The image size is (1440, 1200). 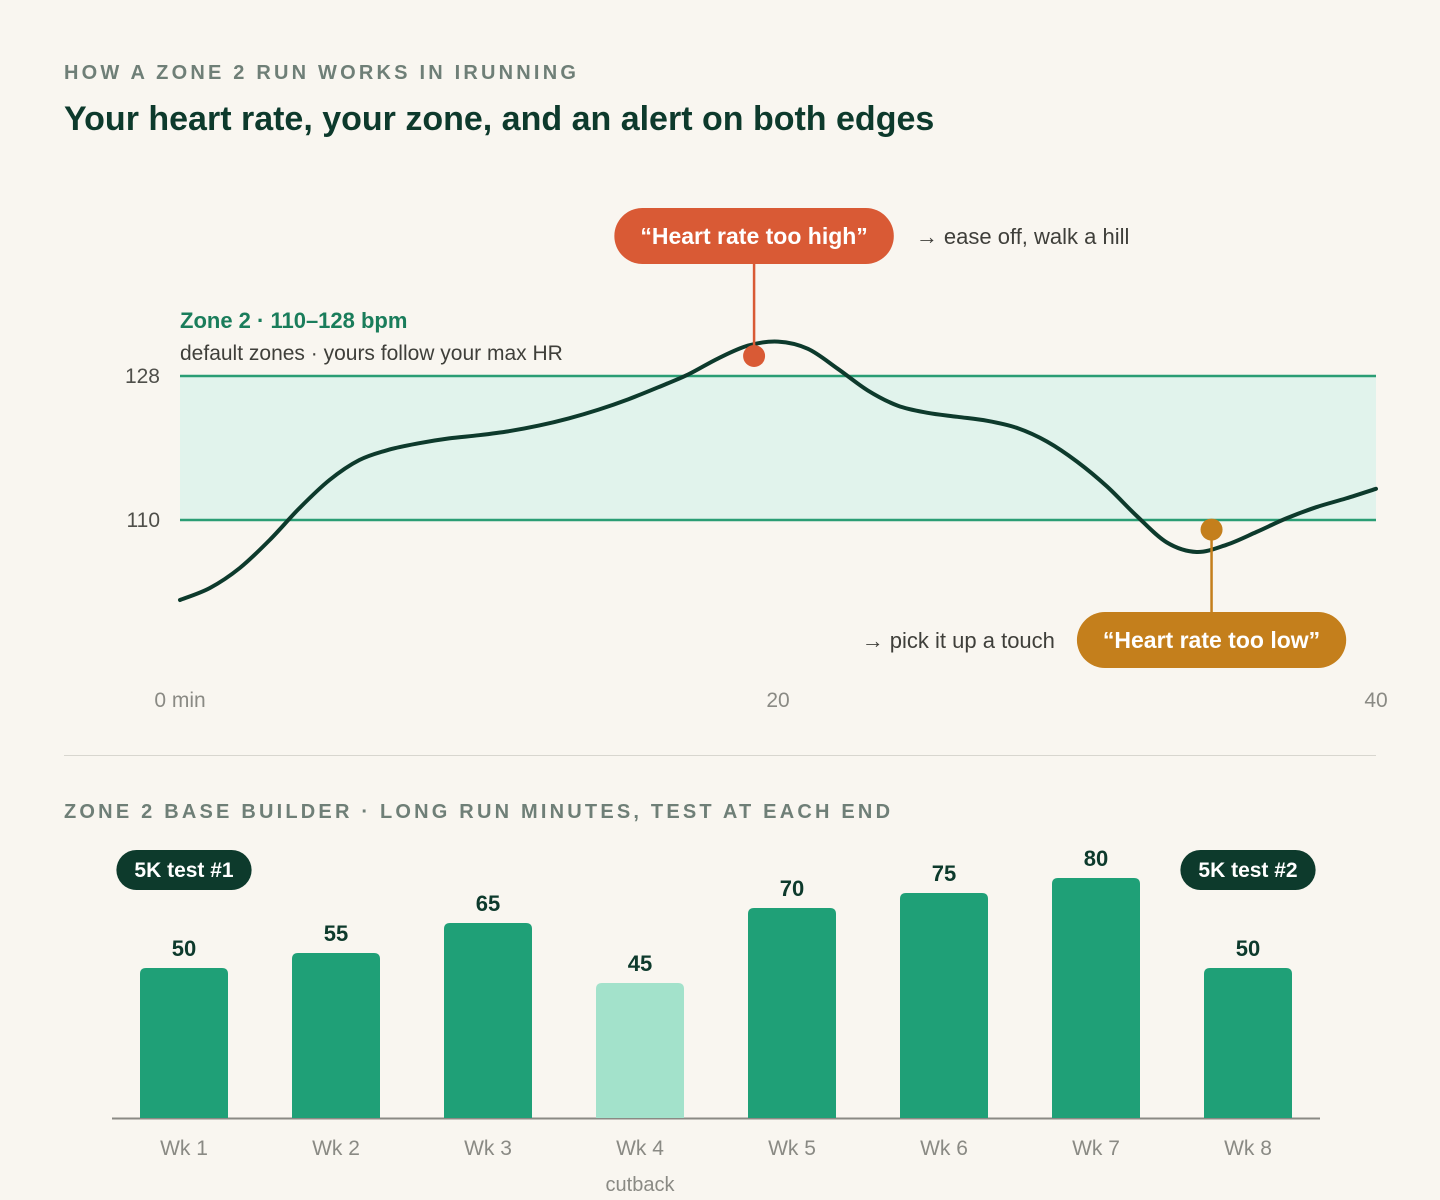 What do you see at coordinates (720, 755) in the screenshot?
I see `section-divider` at bounding box center [720, 755].